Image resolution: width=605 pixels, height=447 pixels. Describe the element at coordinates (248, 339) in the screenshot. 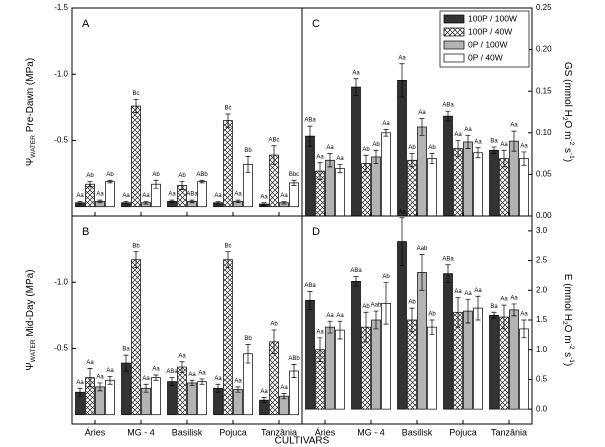

I see `annotation: Bb` at that location.